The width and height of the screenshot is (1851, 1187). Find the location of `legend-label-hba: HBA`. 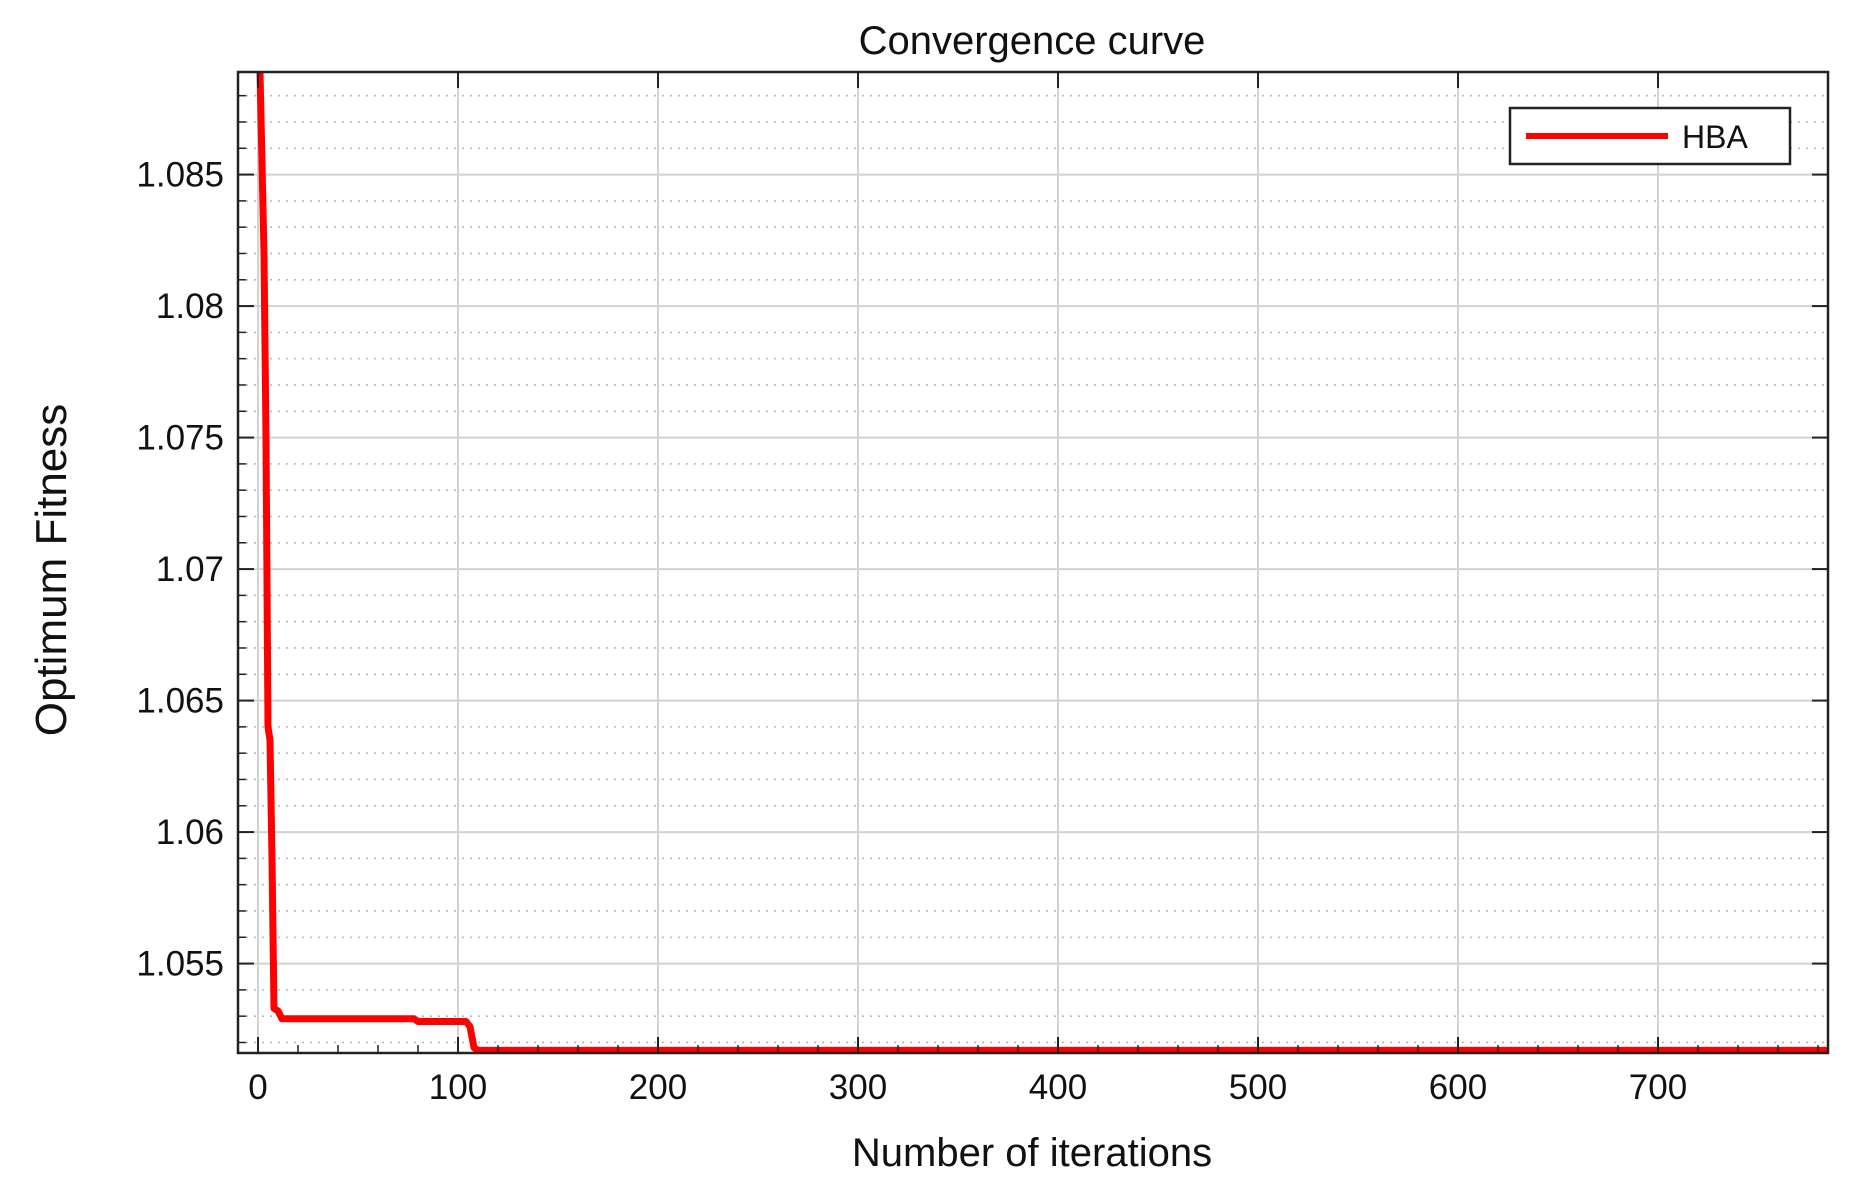

legend-label-hba: HBA is located at coordinates (1715, 137).